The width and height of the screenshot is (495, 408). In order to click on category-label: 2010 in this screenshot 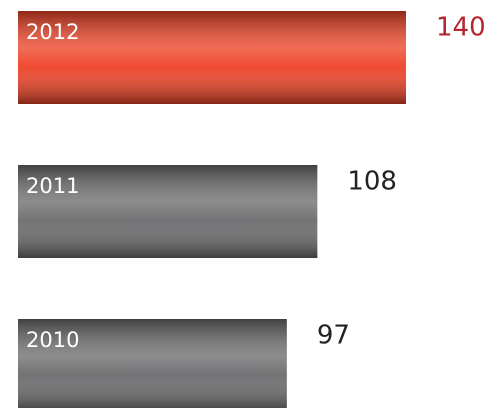, I will do `click(52, 340)`.